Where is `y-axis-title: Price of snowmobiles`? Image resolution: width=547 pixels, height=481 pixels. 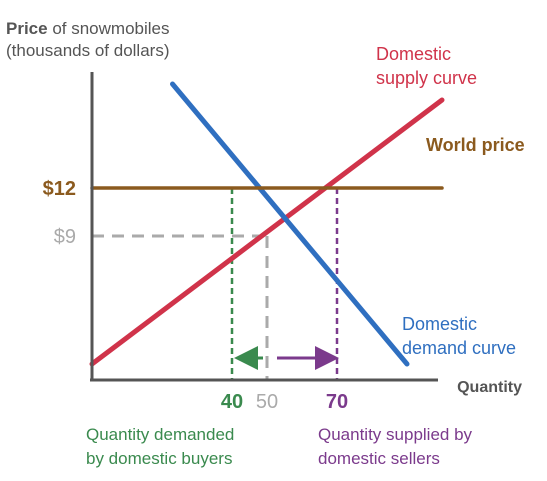 y-axis-title: Price of snowmobiles is located at coordinates (87, 28).